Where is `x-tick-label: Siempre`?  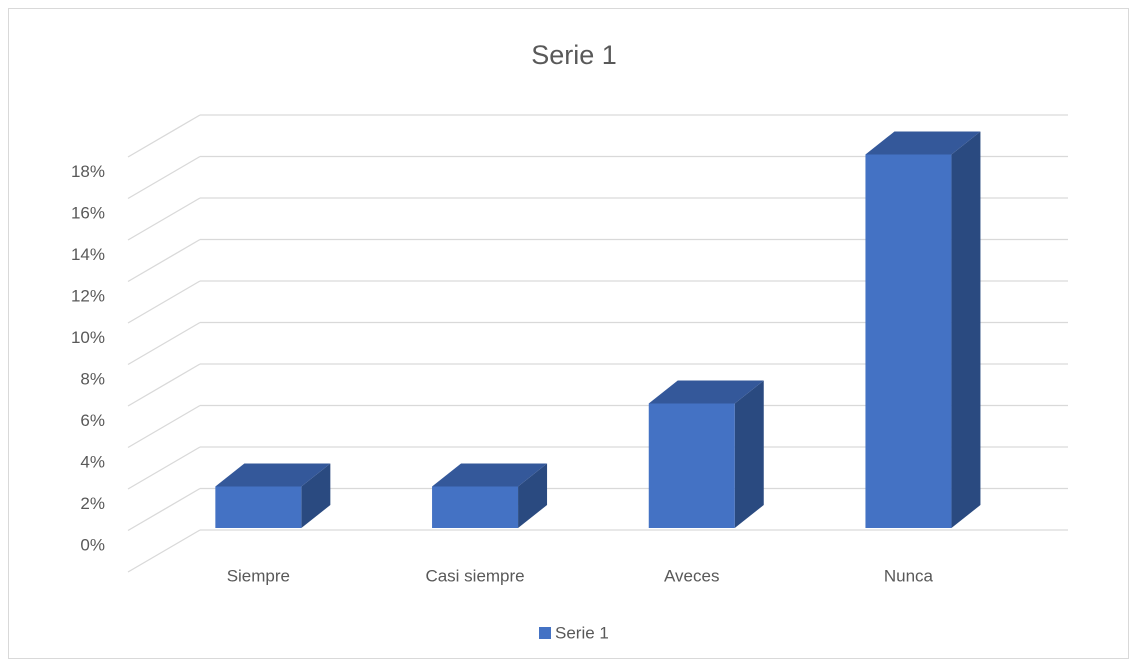 x-tick-label: Siempre is located at coordinates (258, 575).